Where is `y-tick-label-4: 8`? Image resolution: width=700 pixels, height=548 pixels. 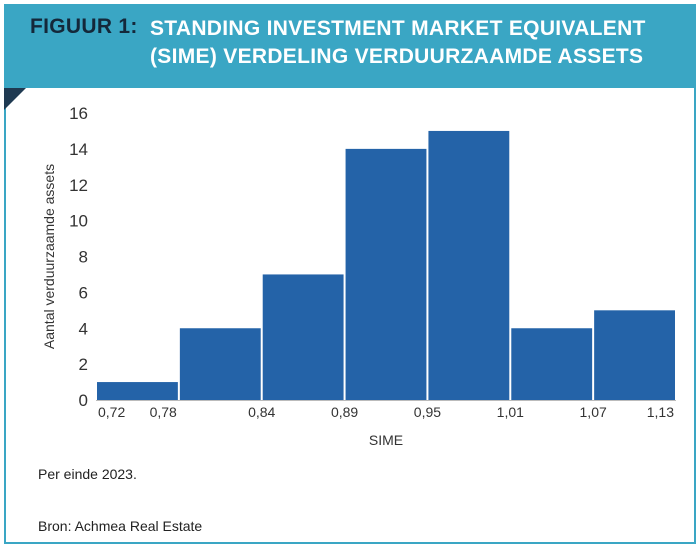
y-tick-label-4: 8 is located at coordinates (83, 257).